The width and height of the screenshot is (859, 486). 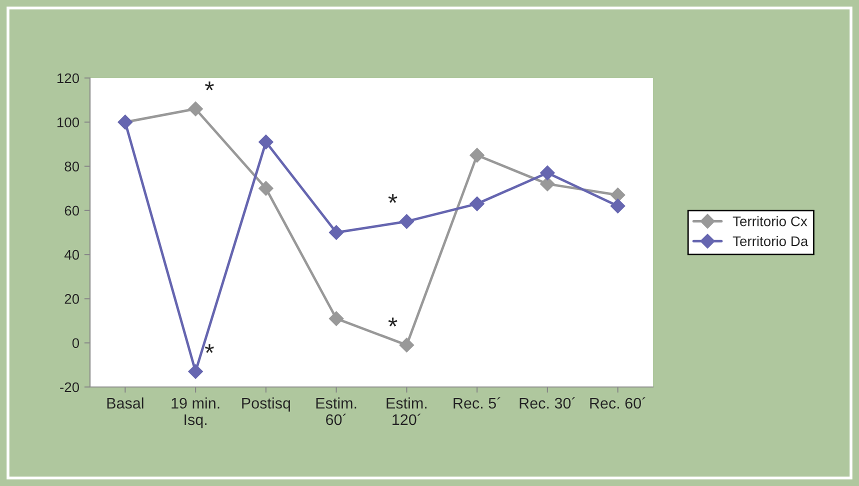 I want to click on y-tick-label: 40, so click(x=72, y=255).